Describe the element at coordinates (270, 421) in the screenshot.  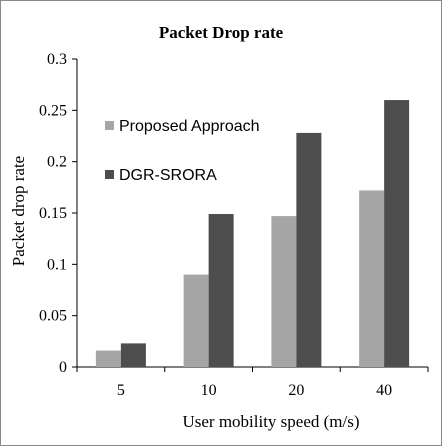
I see `x-axis-label: User mobility speed (m/s)` at that location.